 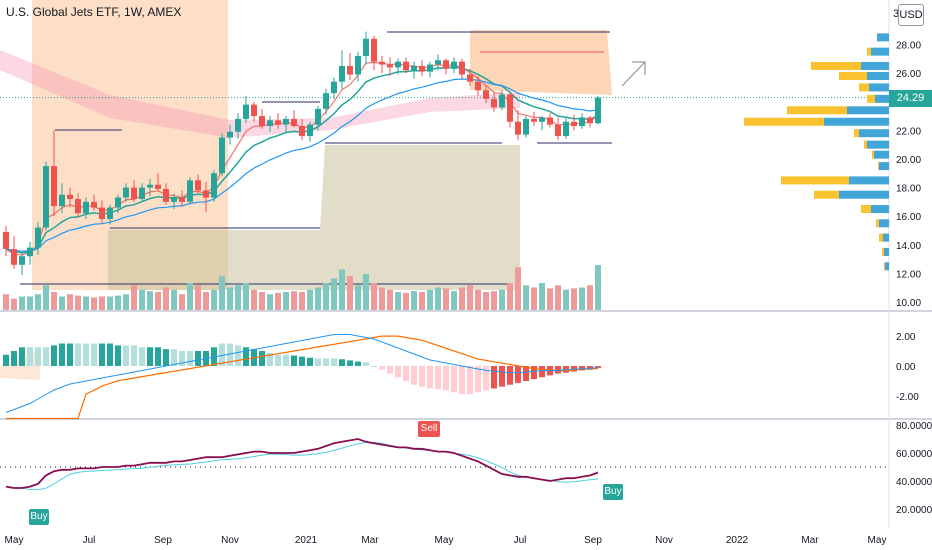 What do you see at coordinates (906, 337) in the screenshot?
I see `macd-axis-tick: 2.00` at bounding box center [906, 337].